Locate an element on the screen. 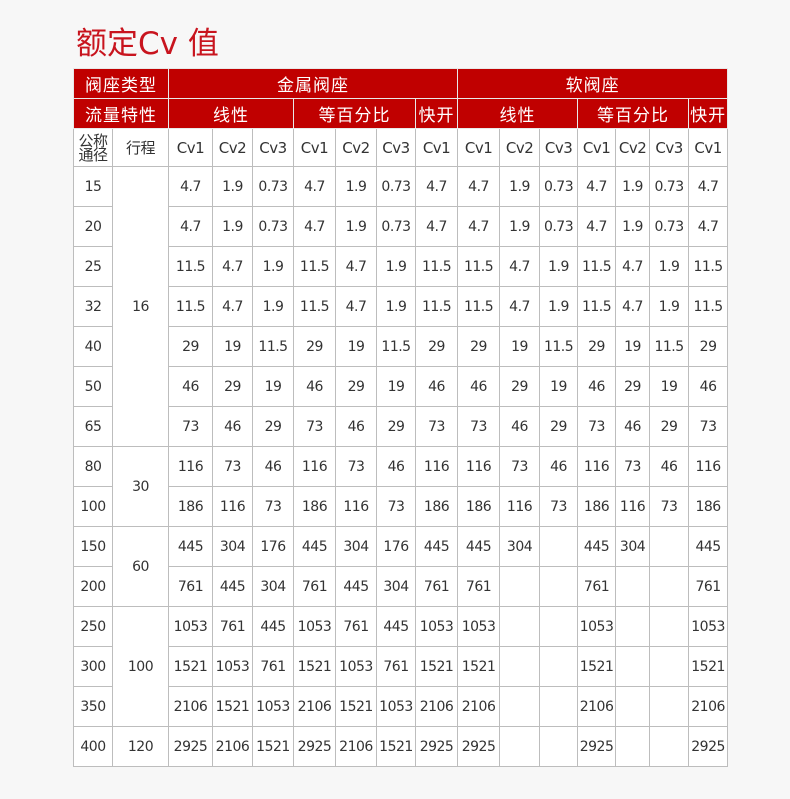 Image resolution: width=790 pixels, height=799 pixels. cv-cell: 2925 is located at coordinates (436, 746).